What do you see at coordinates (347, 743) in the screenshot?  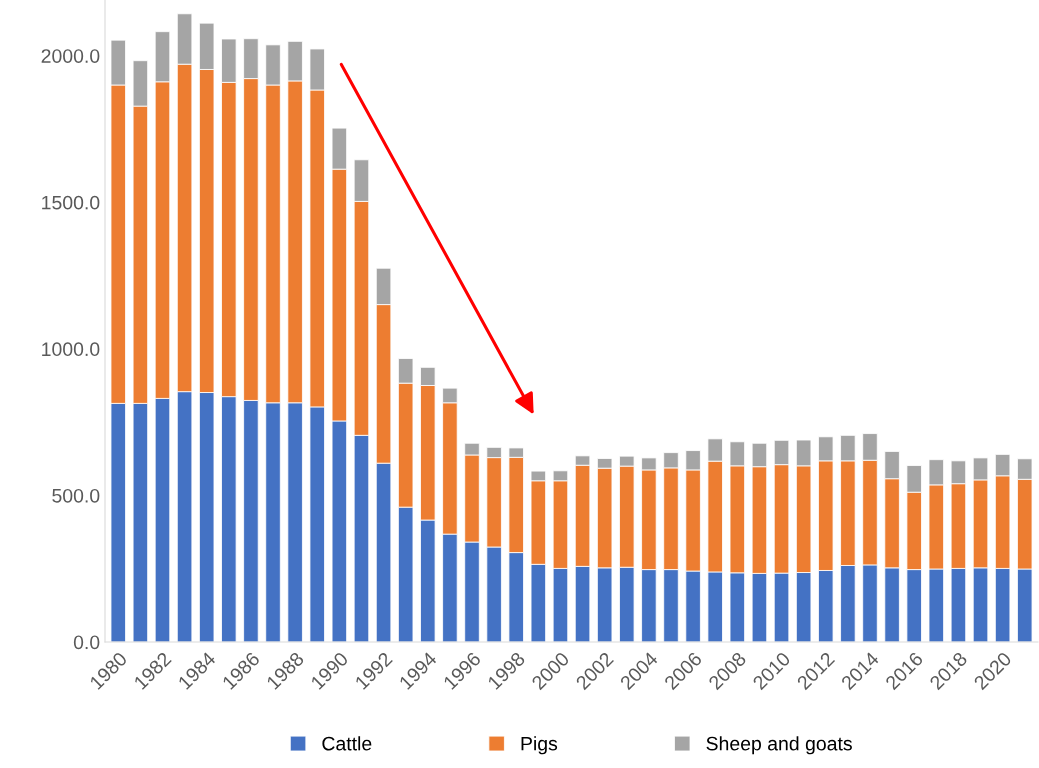 I see `legend-label: Cattle` at bounding box center [347, 743].